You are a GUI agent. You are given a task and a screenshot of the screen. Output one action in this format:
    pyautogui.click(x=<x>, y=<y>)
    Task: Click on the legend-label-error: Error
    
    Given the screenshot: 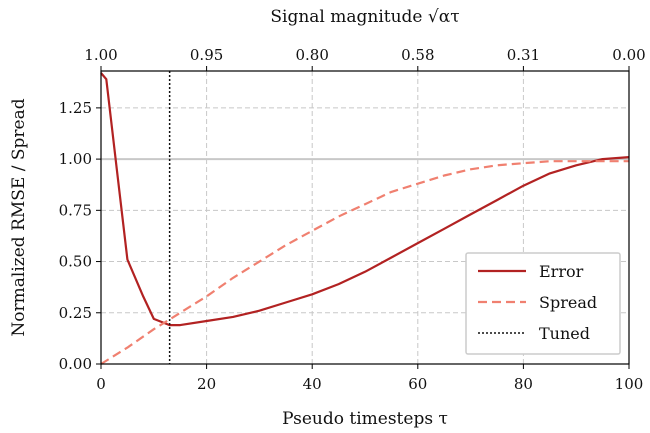 What is the action you would take?
    pyautogui.click(x=561, y=271)
    